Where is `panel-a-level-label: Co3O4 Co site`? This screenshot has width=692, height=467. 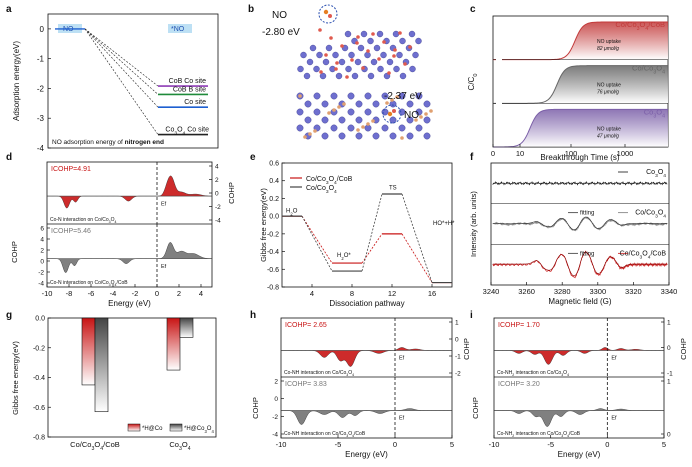
panel-a-level-label: Co3O4 Co site is located at coordinates (187, 132).